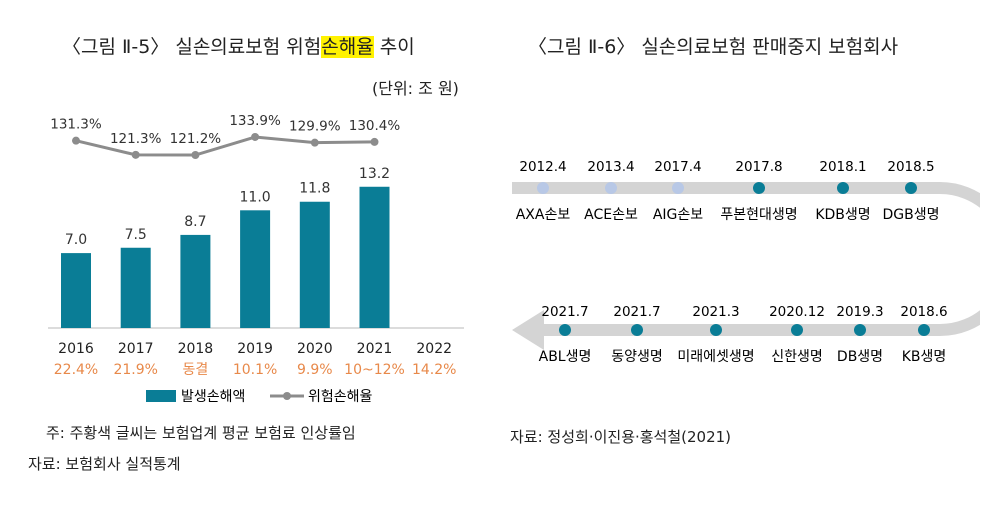  I want to click on timeline-date: 2018.5, so click(910, 167).